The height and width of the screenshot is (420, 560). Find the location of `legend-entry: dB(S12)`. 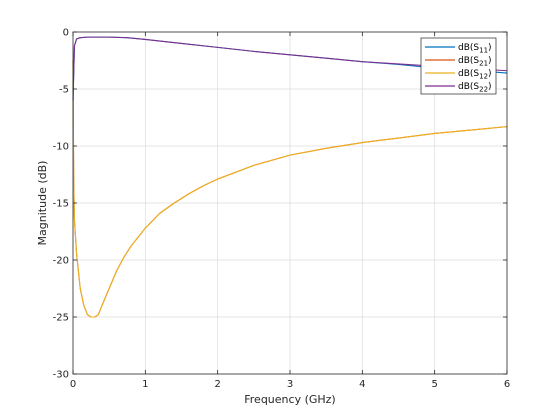

legend-entry: dB(S12) is located at coordinates (475, 75).